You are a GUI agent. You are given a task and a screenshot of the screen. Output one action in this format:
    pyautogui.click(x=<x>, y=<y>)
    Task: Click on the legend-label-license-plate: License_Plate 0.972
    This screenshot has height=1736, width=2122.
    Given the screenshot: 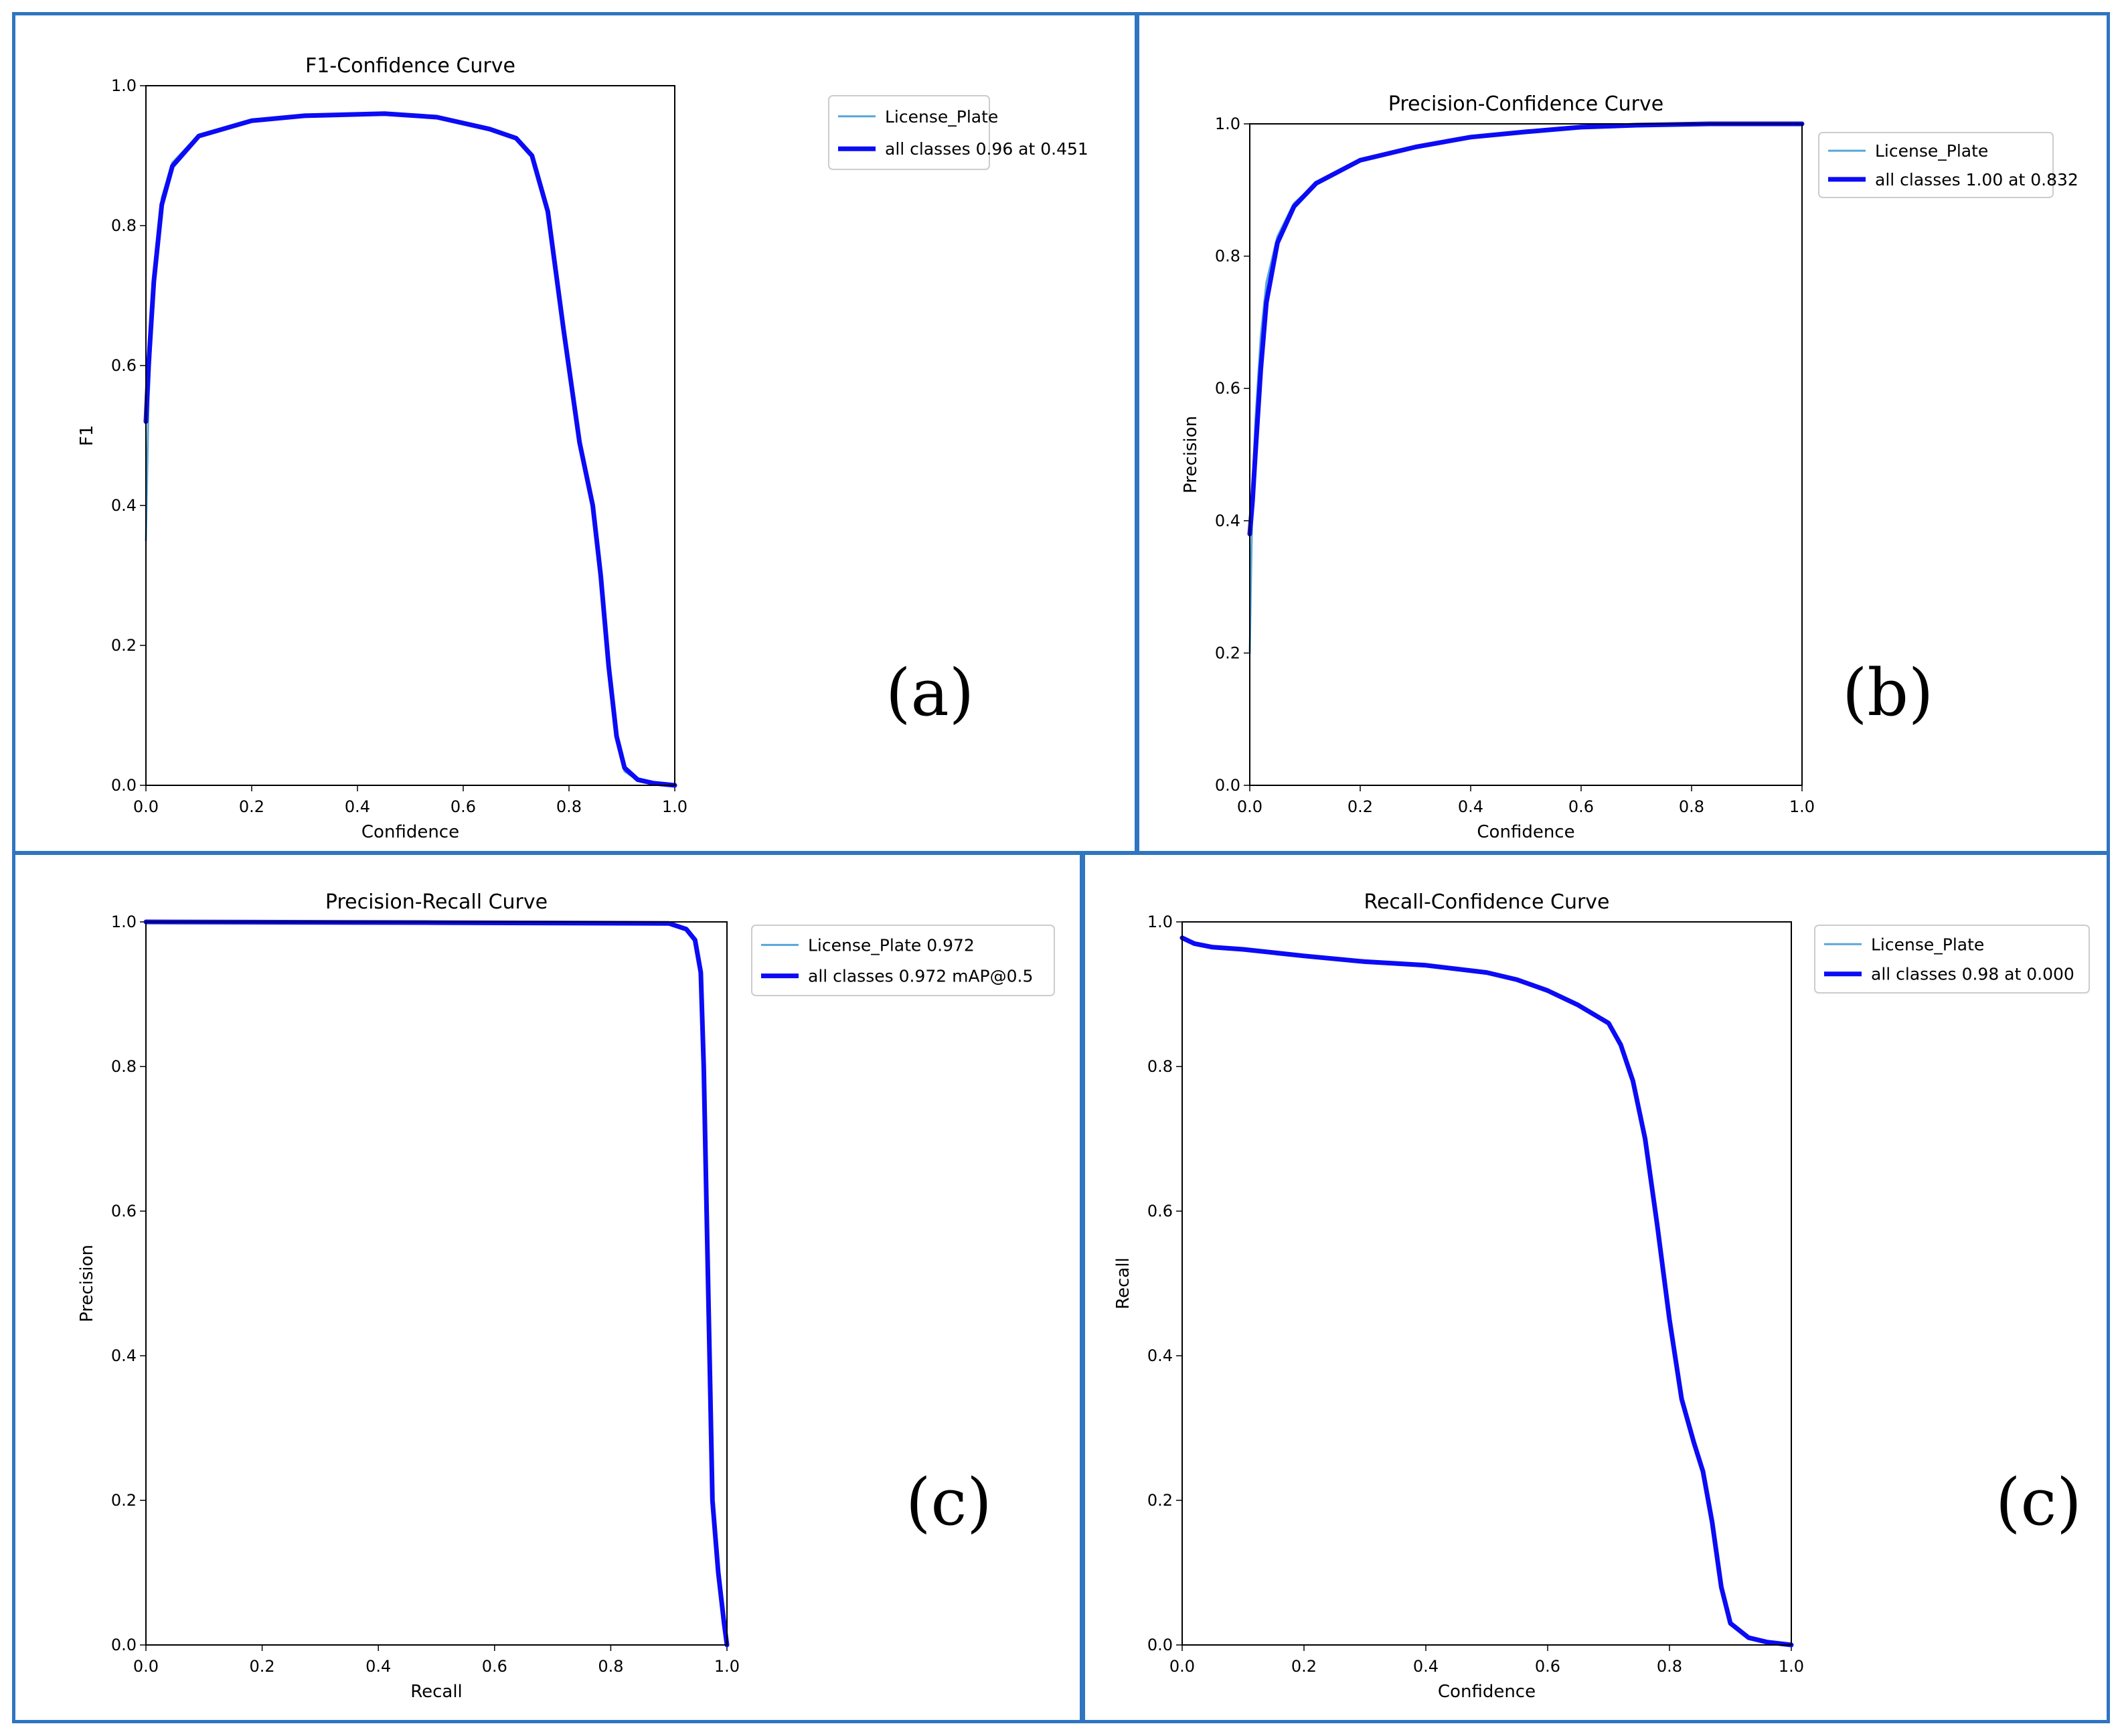 What is the action you would take?
    pyautogui.click(x=891, y=945)
    